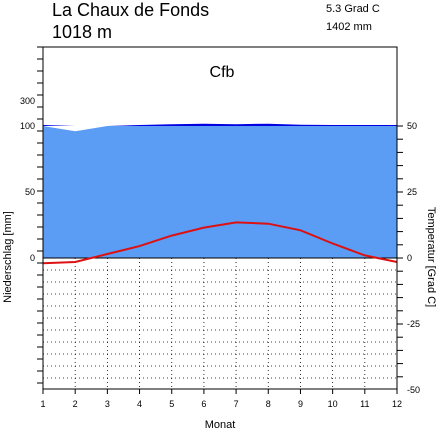  Describe the element at coordinates (139, 404) in the screenshot. I see `x-tick-label: 4` at that location.